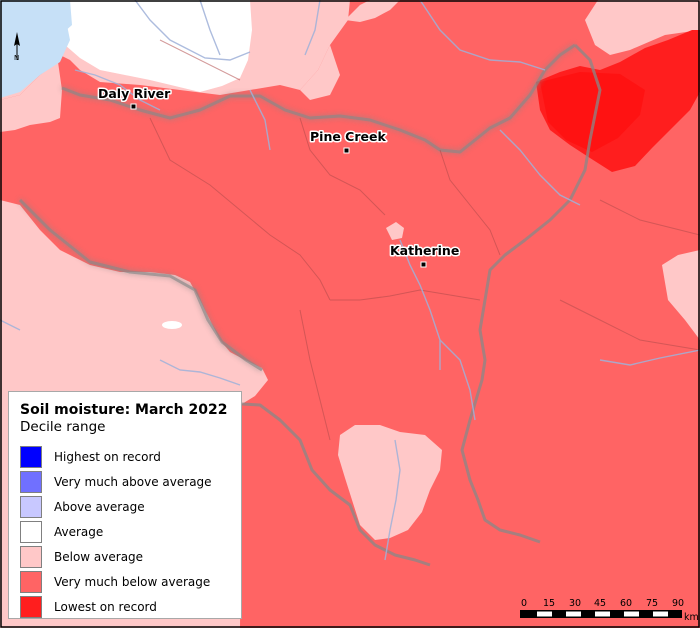 This screenshot has height=628, width=700. I want to click on legend-label: Very much below average, so click(132, 581).